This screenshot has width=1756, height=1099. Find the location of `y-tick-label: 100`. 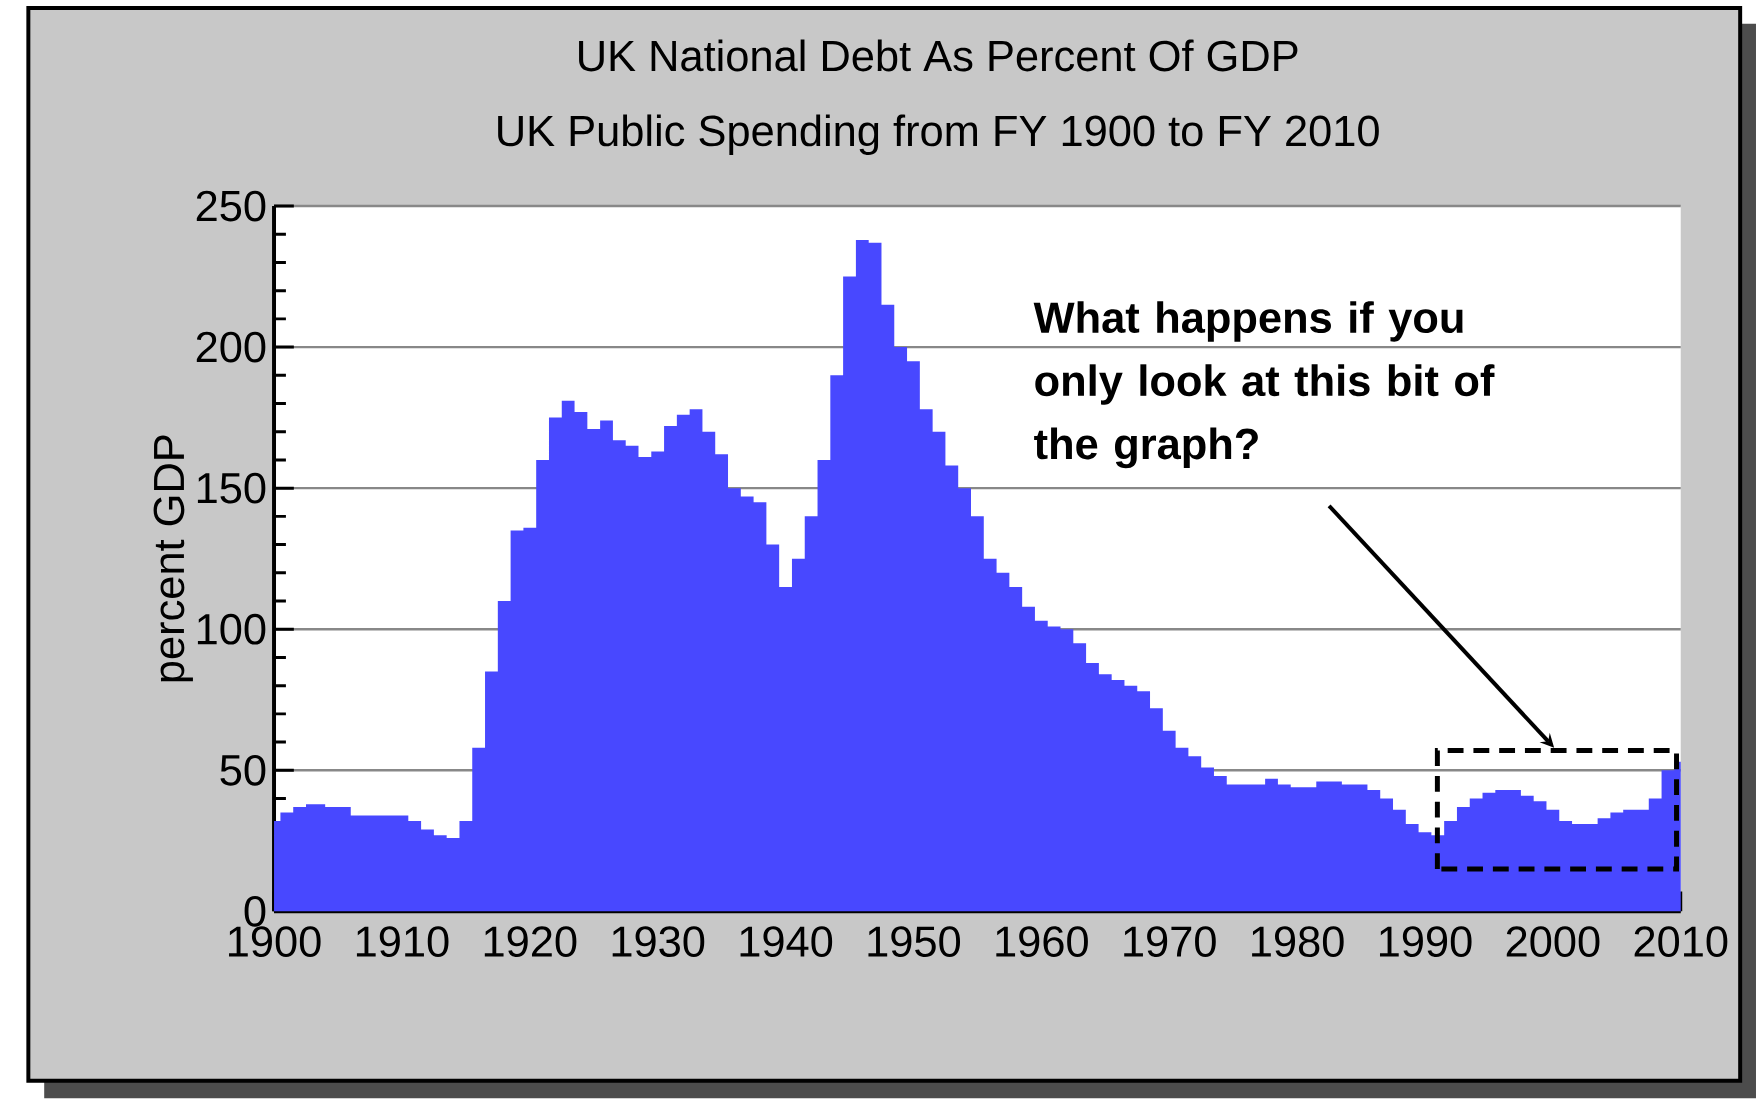

y-tick-label: 100 is located at coordinates (231, 629).